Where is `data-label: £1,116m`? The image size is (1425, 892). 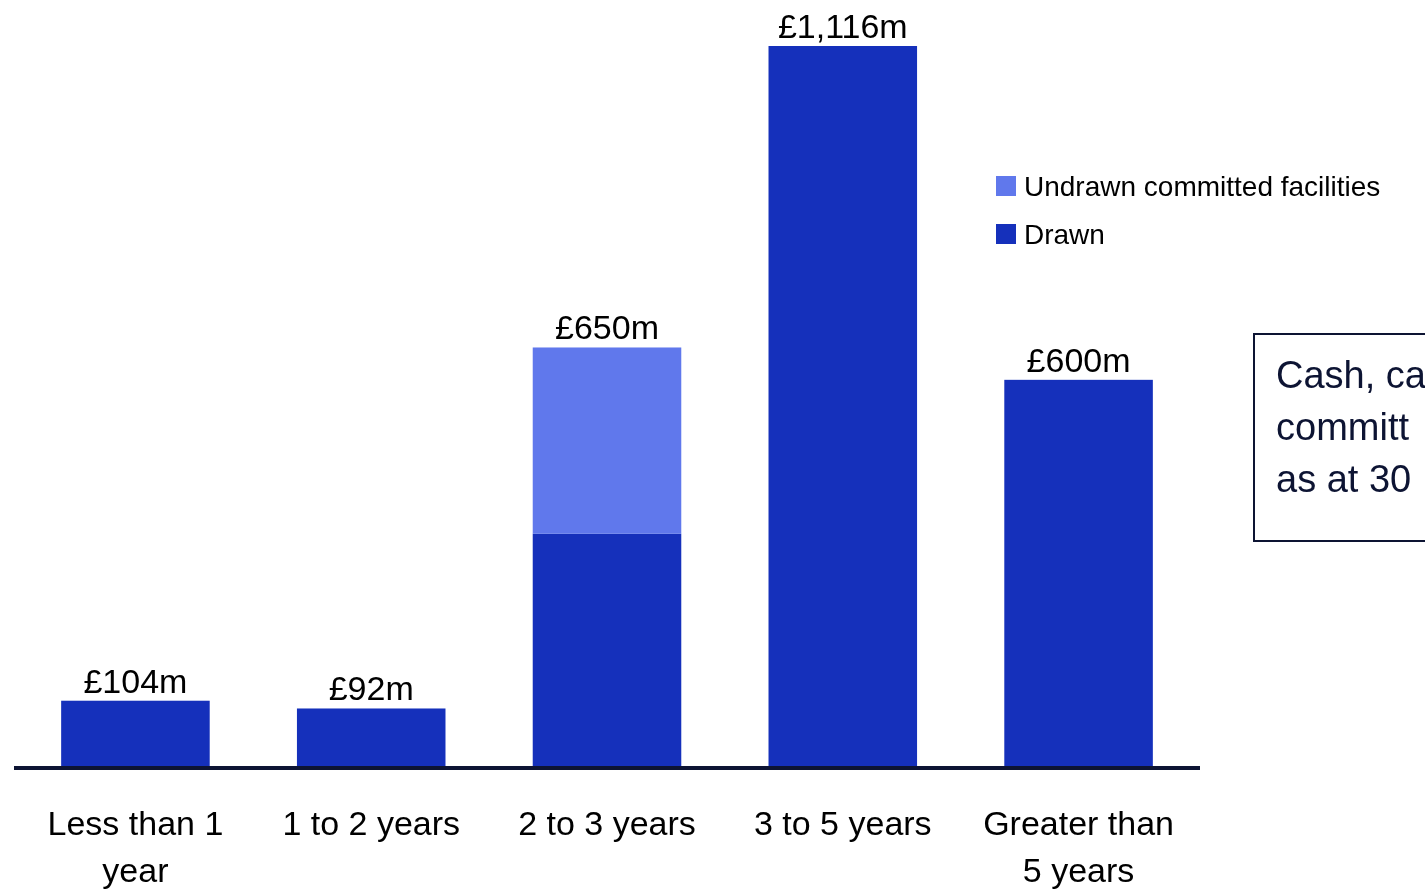
data-label: £1,116m is located at coordinates (842, 26).